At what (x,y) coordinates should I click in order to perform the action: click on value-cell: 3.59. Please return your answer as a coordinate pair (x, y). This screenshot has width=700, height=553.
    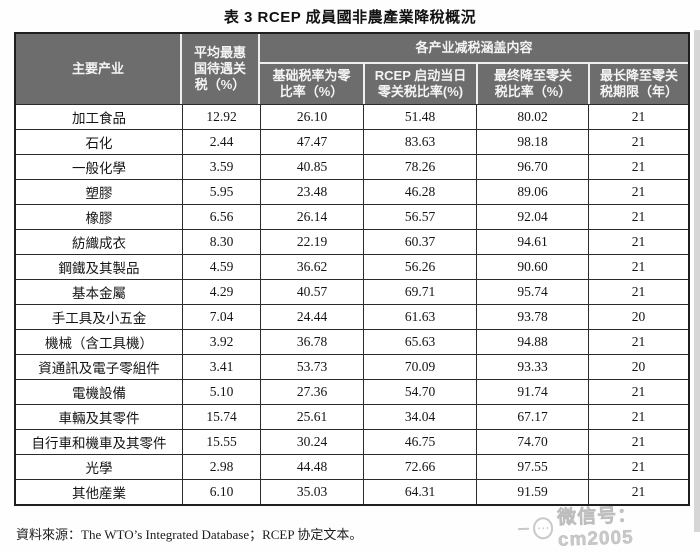
    Looking at the image, I should click on (221, 166).